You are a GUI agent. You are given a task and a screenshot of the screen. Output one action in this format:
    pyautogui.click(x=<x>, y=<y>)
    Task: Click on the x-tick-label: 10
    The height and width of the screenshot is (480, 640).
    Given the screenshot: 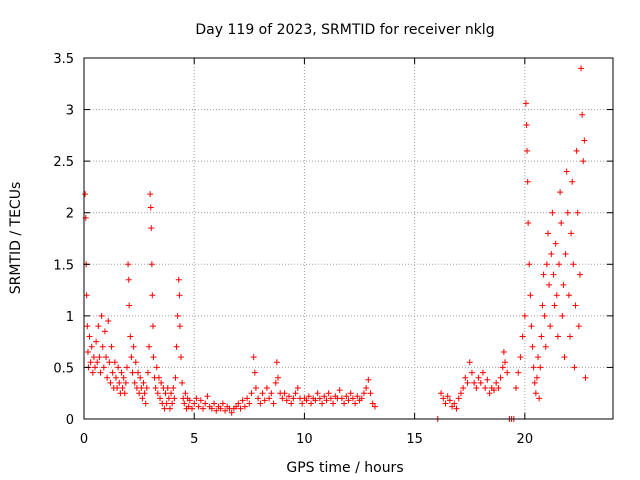 What is the action you would take?
    pyautogui.click(x=304, y=439)
    